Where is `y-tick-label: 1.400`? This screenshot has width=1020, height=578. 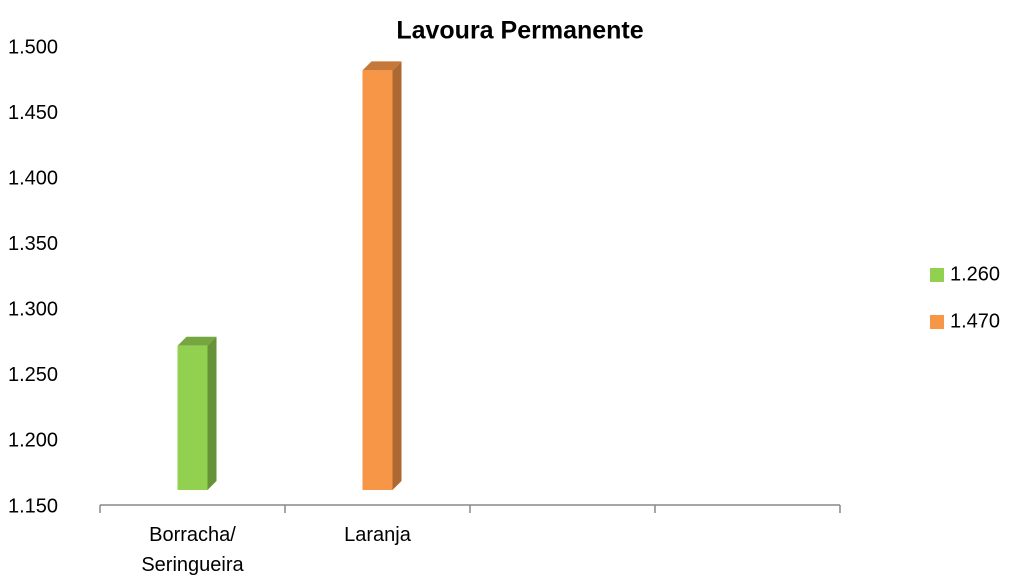 y-tick-label: 1.400 is located at coordinates (33, 178).